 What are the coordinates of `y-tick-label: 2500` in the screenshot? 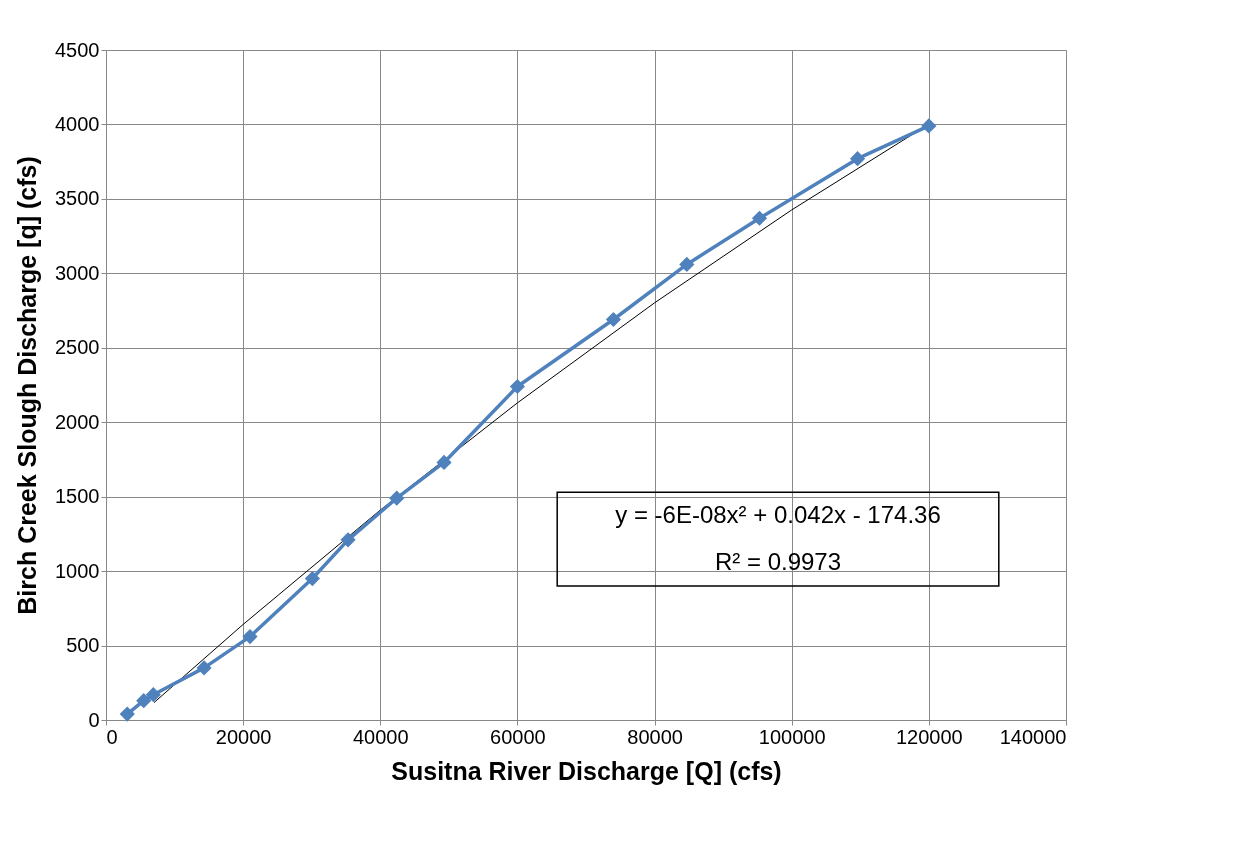 It's located at (77, 347).